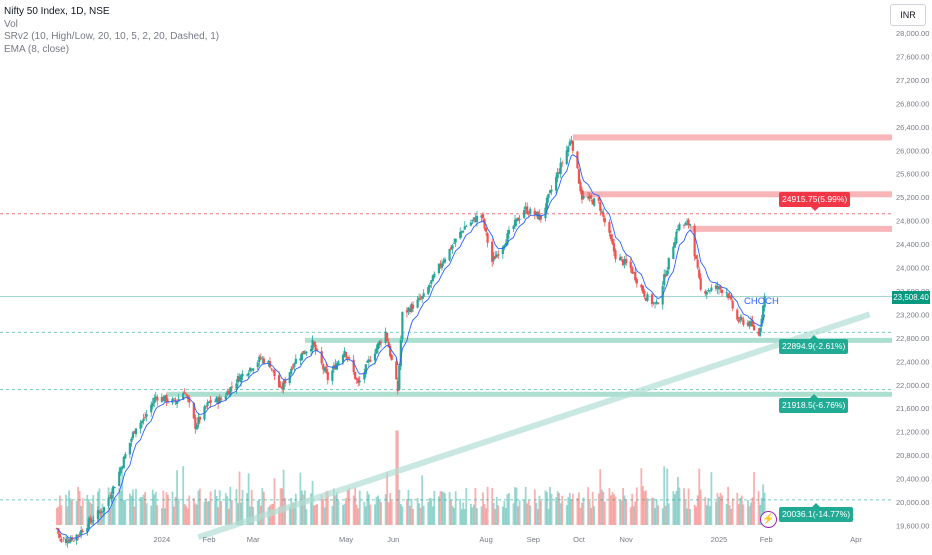  I want to click on volume-indicator-label: Vol, so click(11, 24).